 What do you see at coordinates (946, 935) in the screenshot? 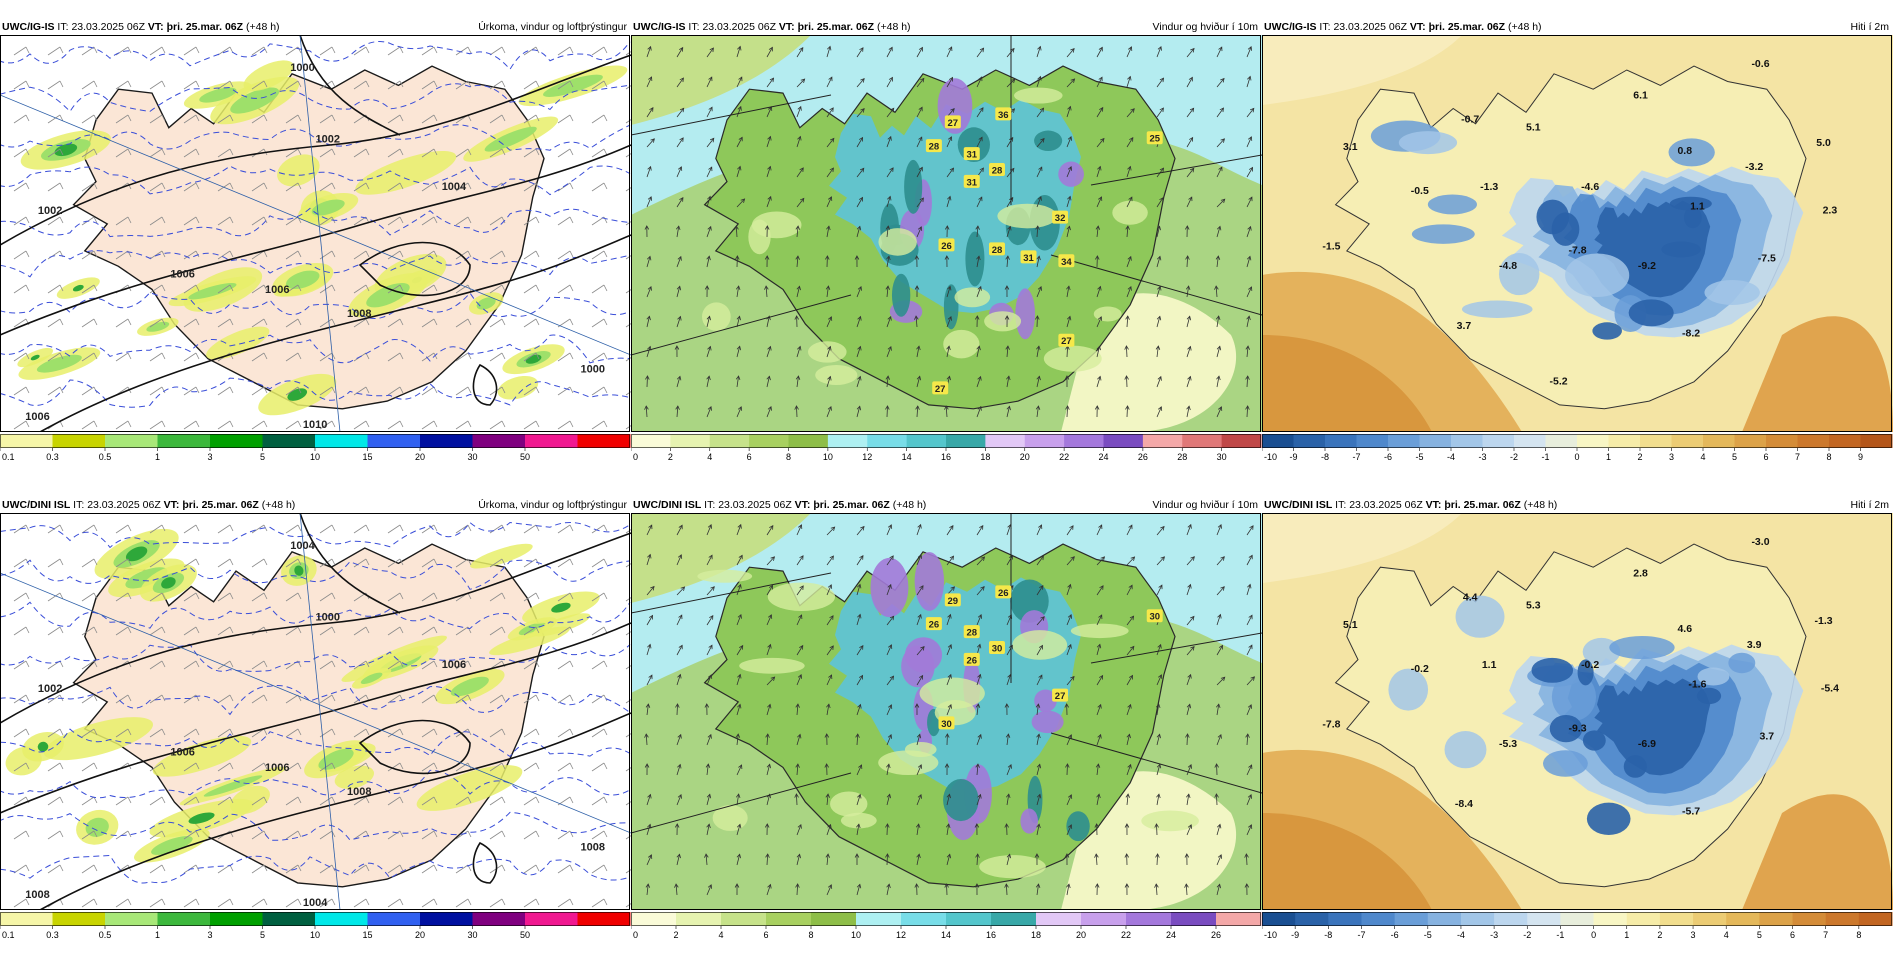
I see `scale-label: 14` at bounding box center [946, 935].